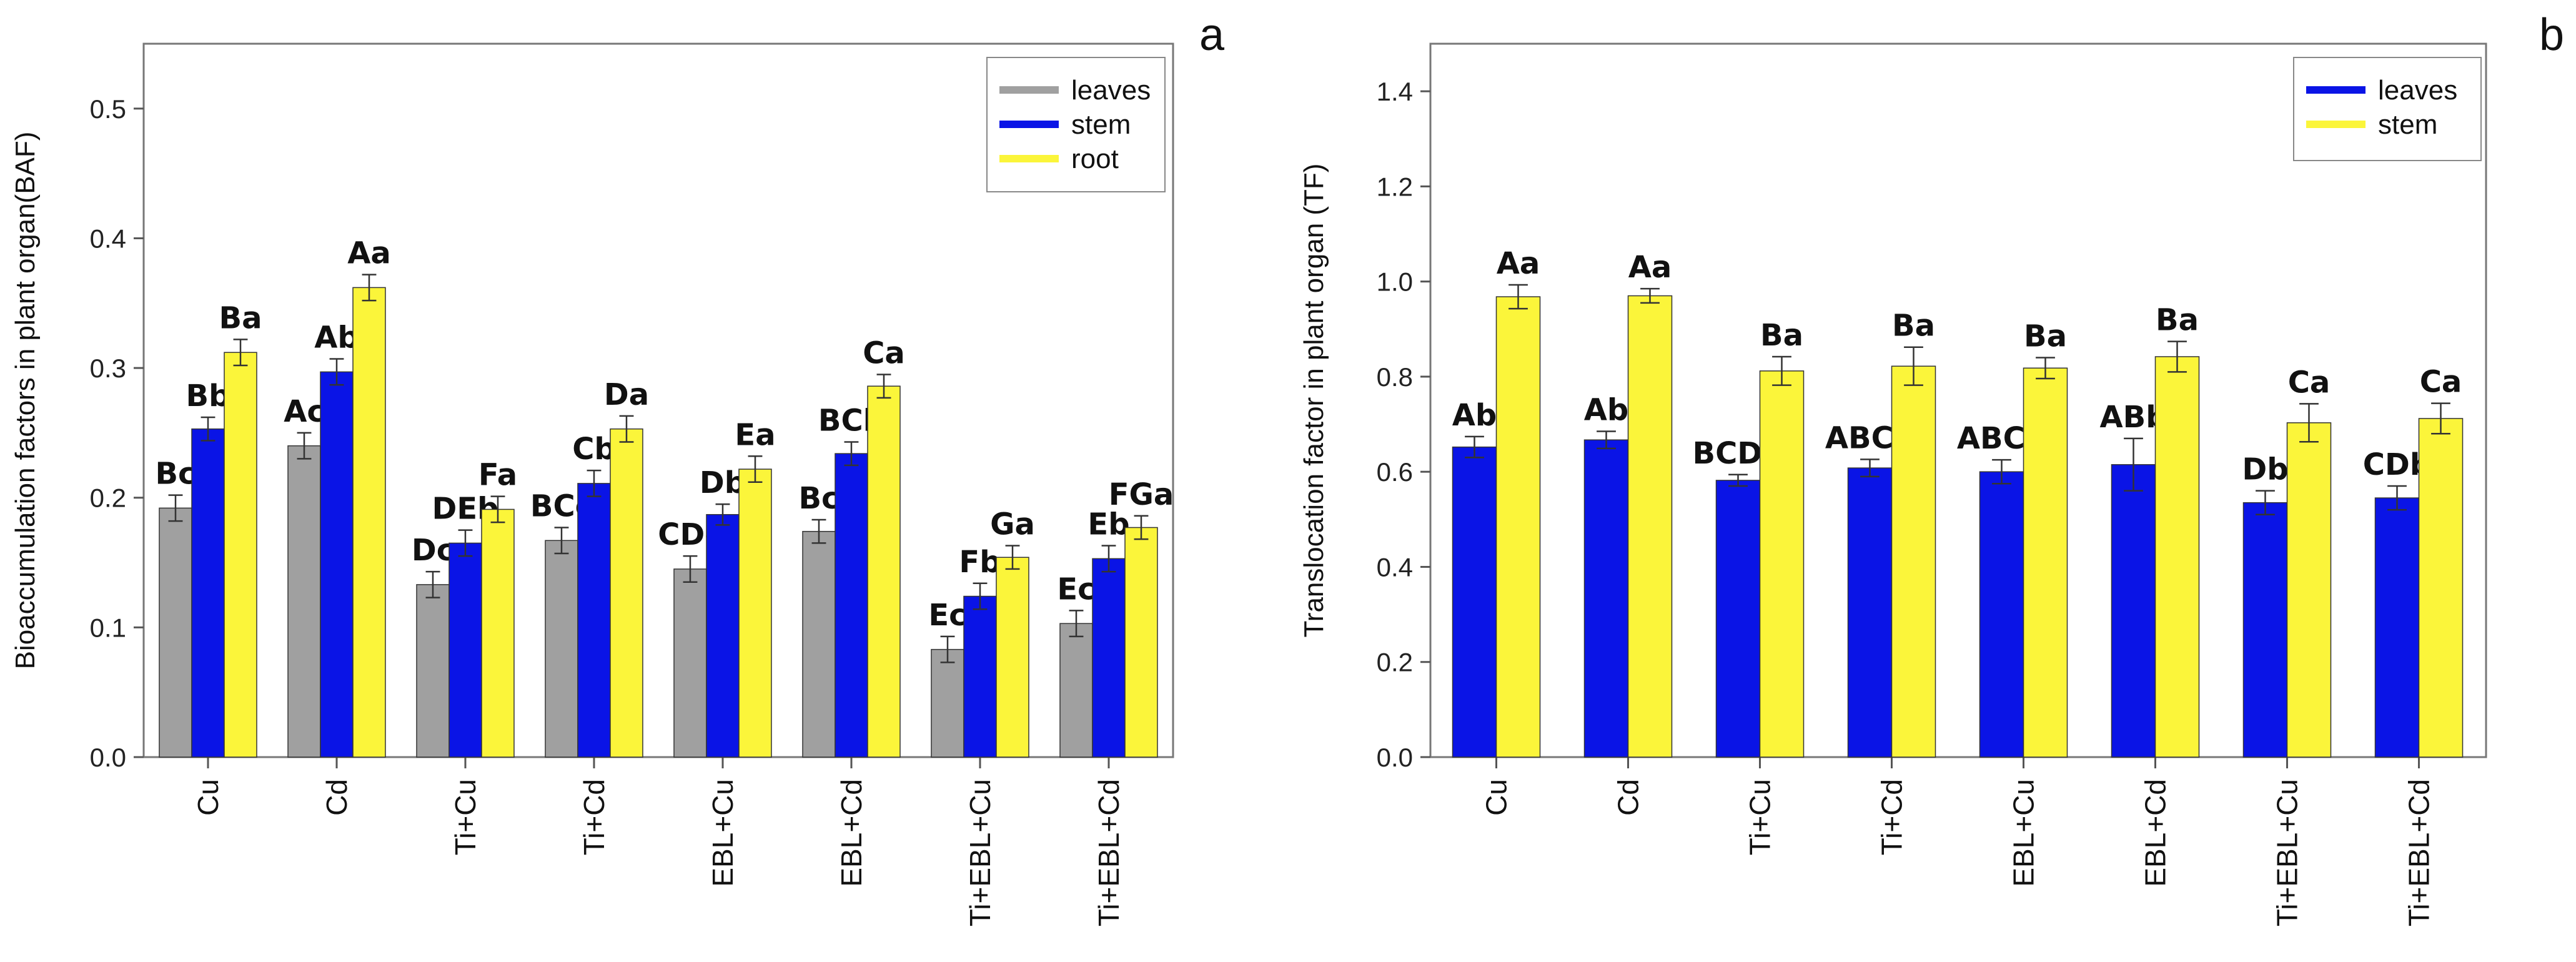 Image resolution: width=2576 pixels, height=962 pixels. Describe the element at coordinates (108, 109) in the screenshot. I see `y-tick-label: 0.5` at that location.